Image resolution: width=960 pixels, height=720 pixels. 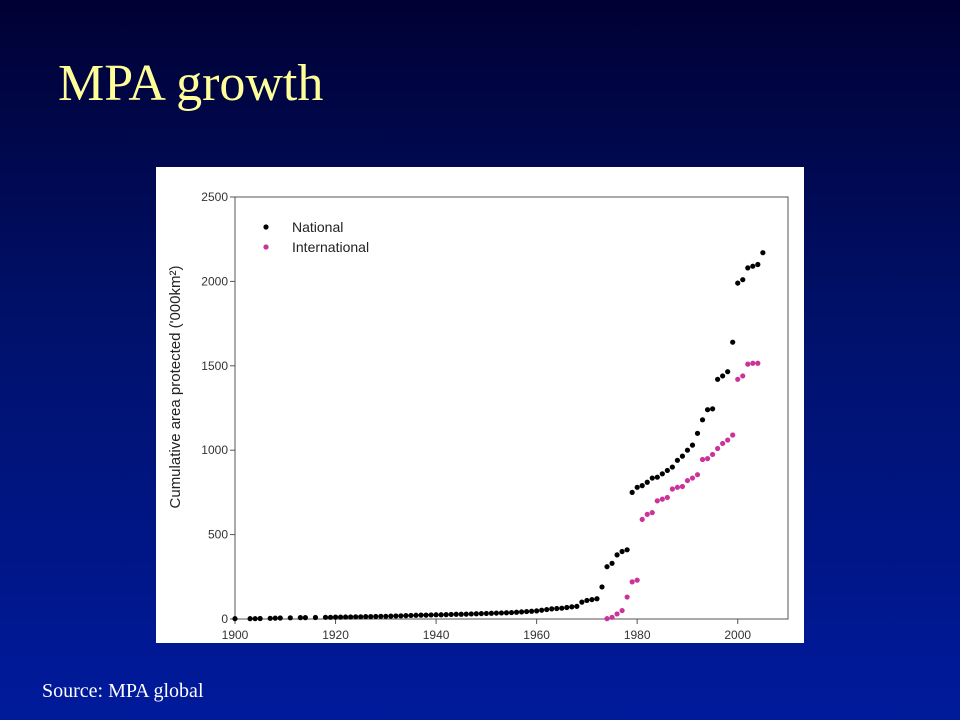 What do you see at coordinates (218, 535) in the screenshot?
I see `y-tick-label: 500` at bounding box center [218, 535].